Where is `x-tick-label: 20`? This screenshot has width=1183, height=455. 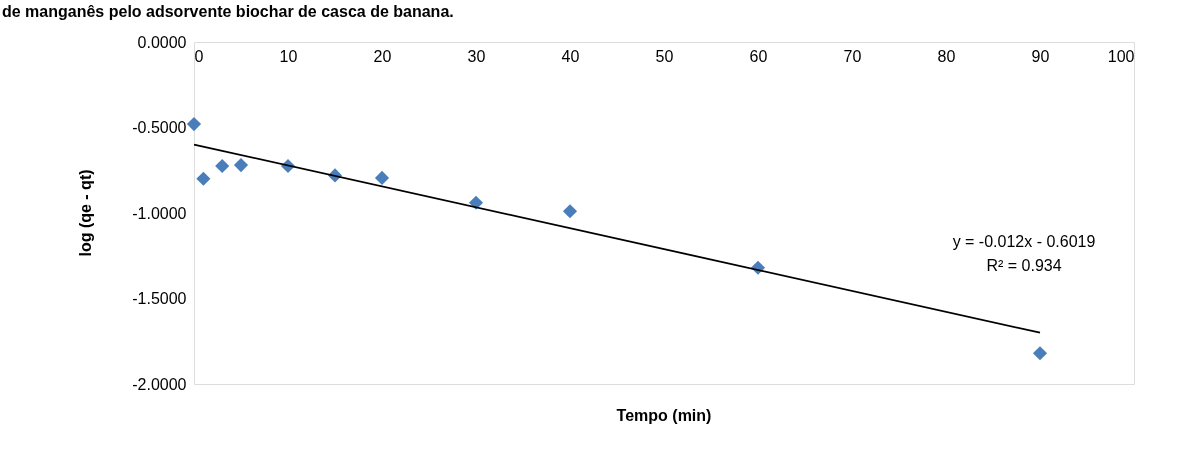 x-tick-label: 20 is located at coordinates (382, 56).